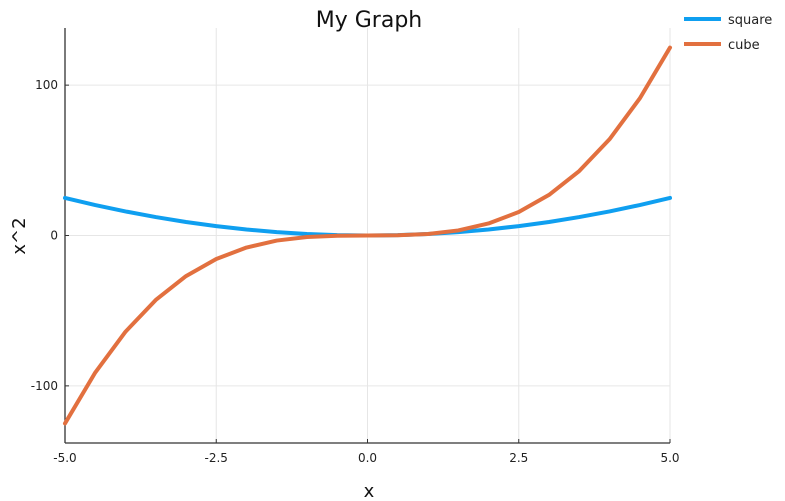 This screenshot has width=785, height=501. Describe the element at coordinates (44, 386) in the screenshot. I see `y-tick-label: -100` at that location.